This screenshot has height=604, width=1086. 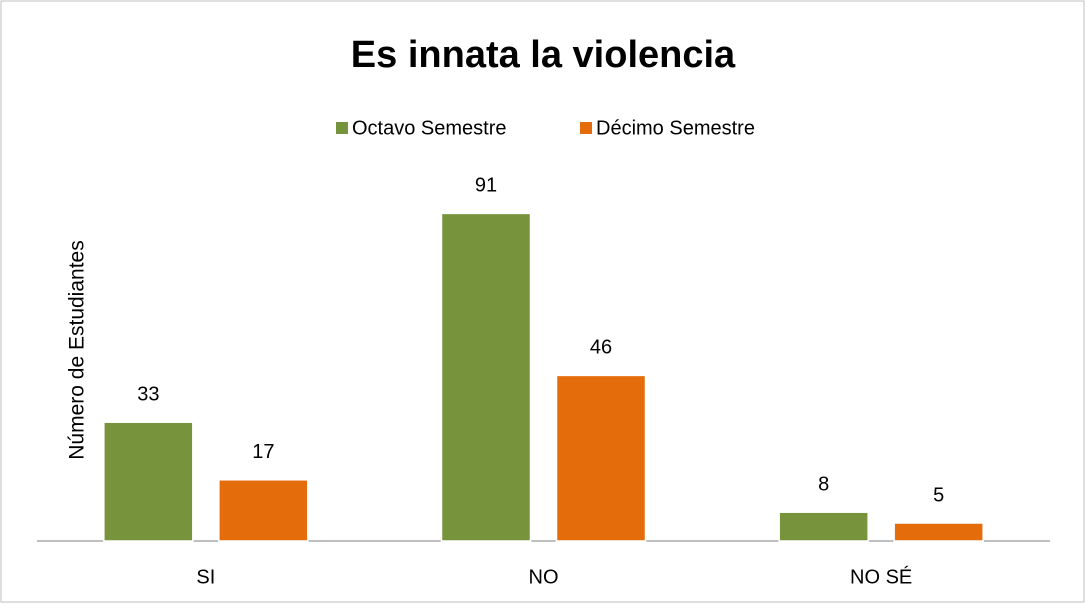 I want to click on legend-label: Octavo Semestre, so click(x=429, y=128).